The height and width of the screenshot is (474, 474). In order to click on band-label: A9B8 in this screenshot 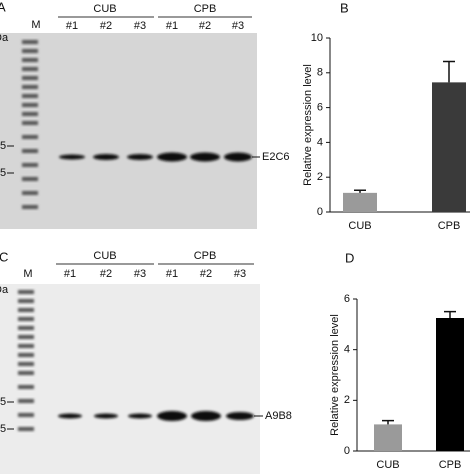, I will do `click(278, 416)`.